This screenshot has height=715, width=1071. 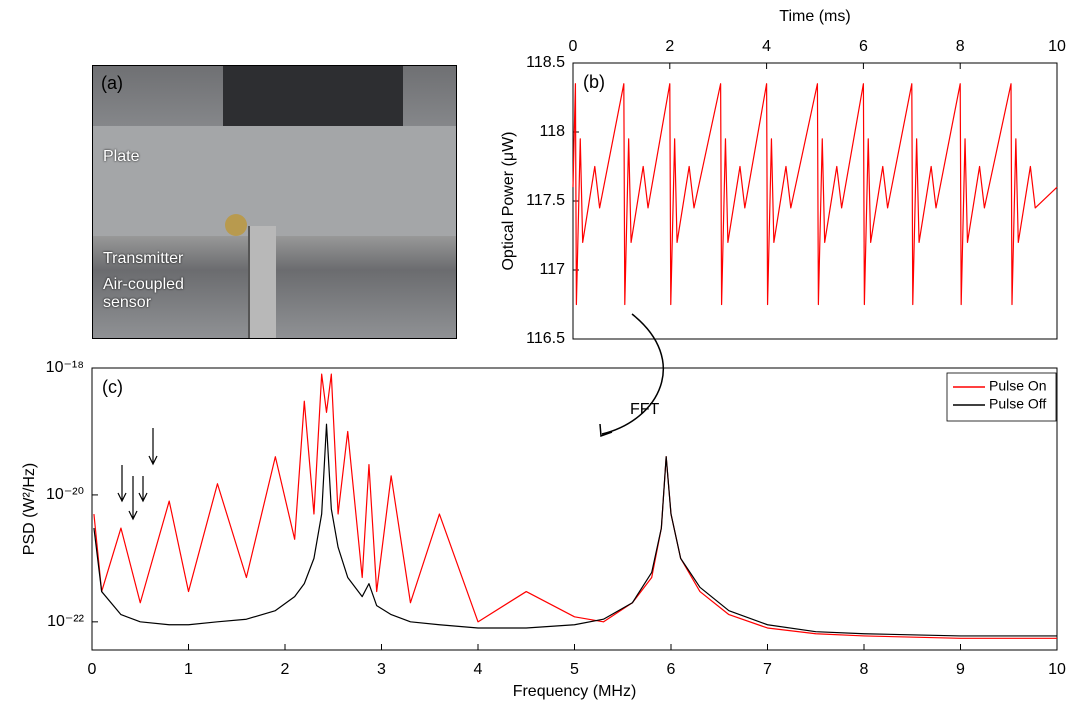 What do you see at coordinates (112, 387) in the screenshot?
I see `panel-label: (c)` at bounding box center [112, 387].